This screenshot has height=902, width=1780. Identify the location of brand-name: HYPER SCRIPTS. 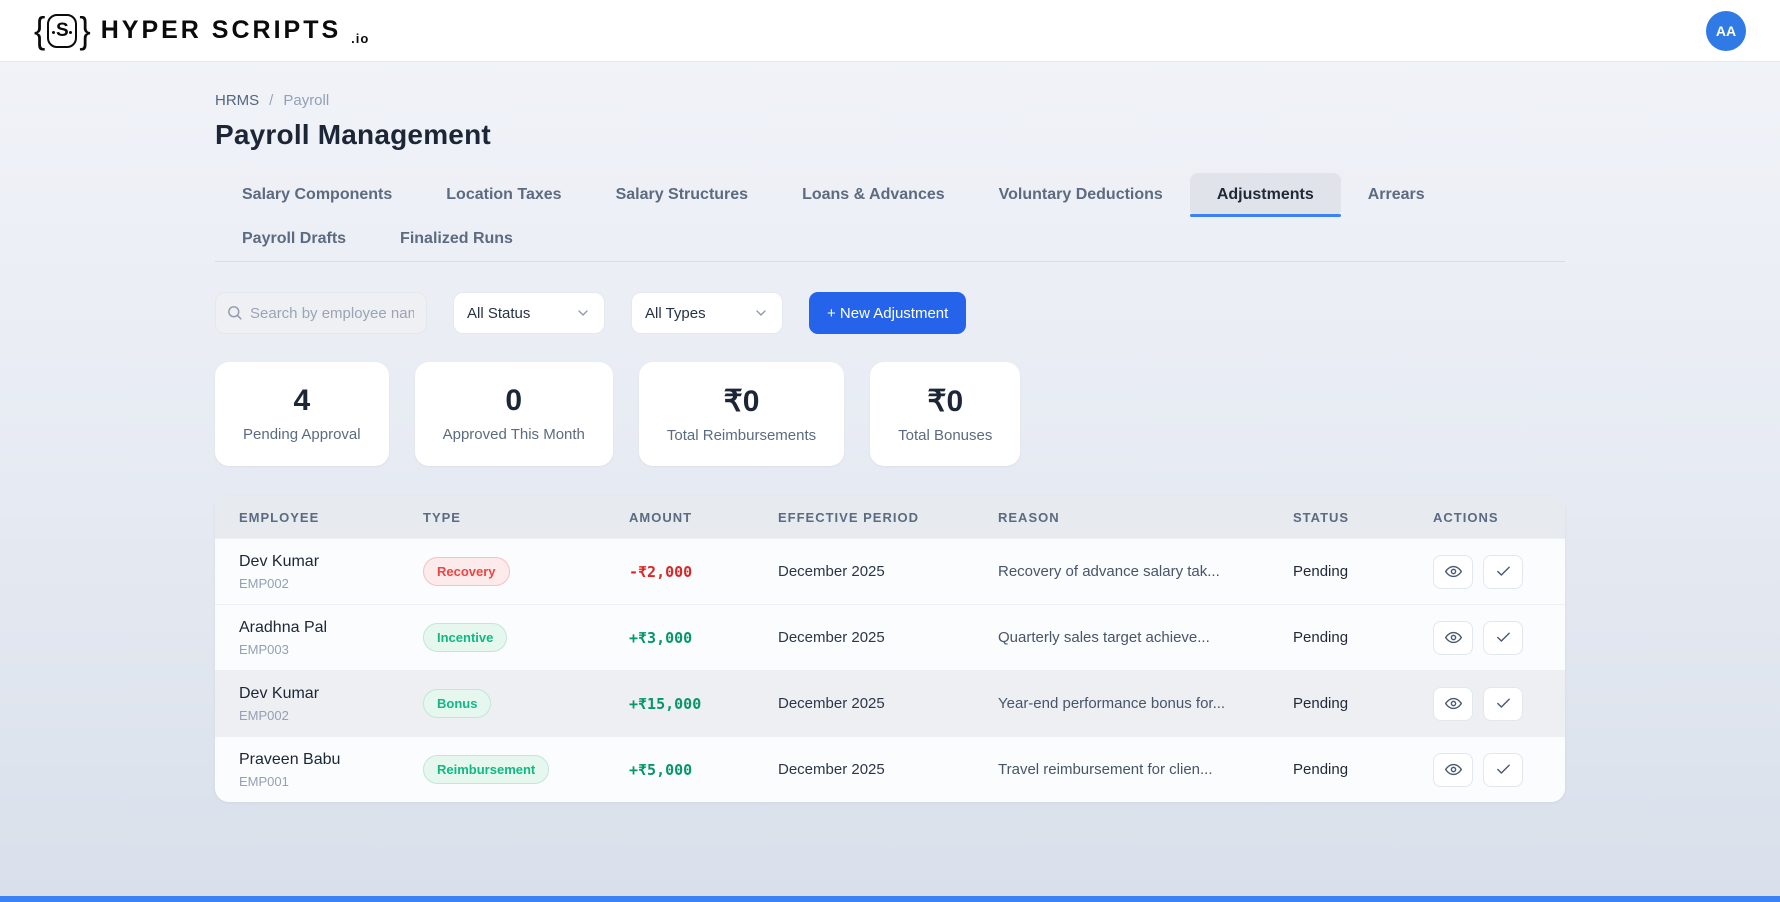
(221, 30).